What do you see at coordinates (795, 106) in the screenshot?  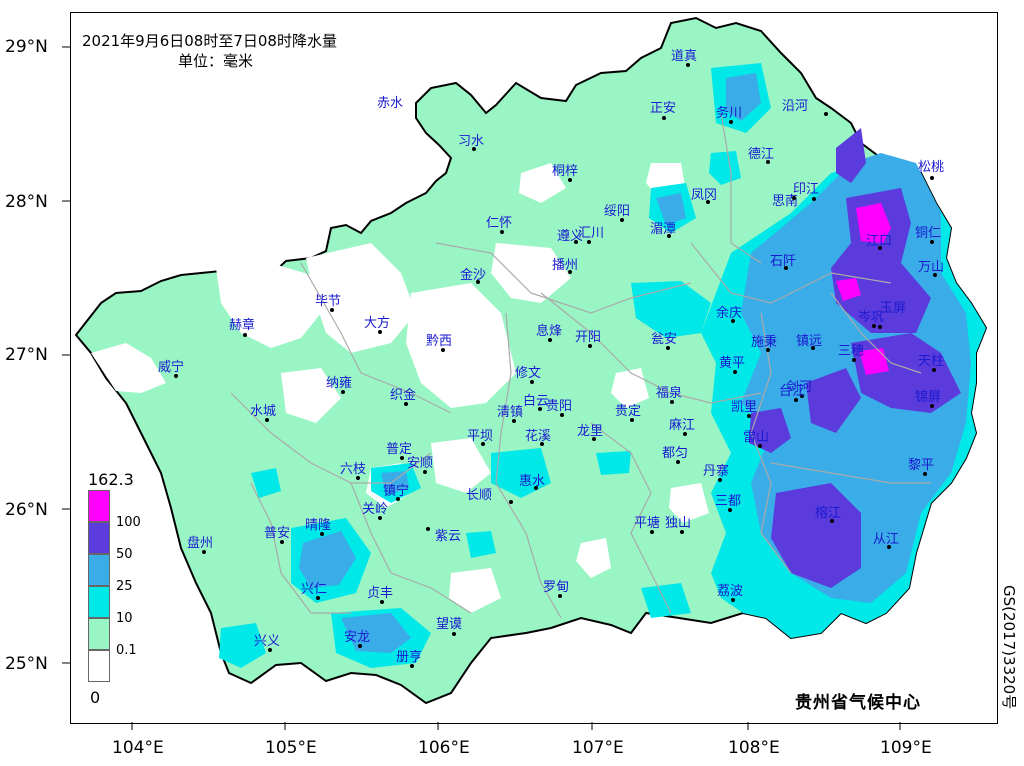 I see `city-label: 沿河` at bounding box center [795, 106].